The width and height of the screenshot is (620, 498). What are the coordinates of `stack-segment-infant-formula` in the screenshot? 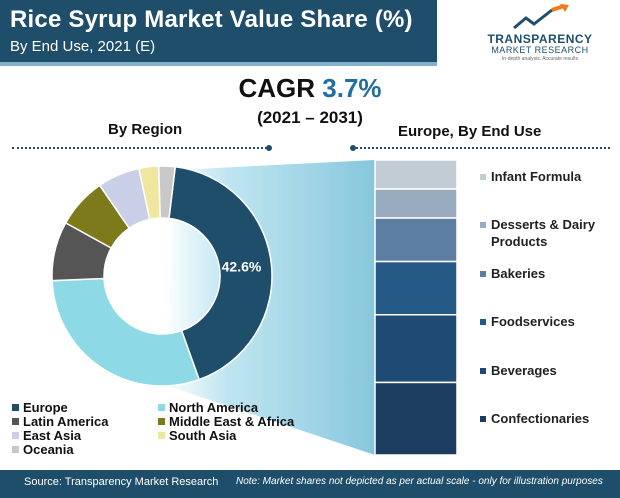 It's located at (416, 174).